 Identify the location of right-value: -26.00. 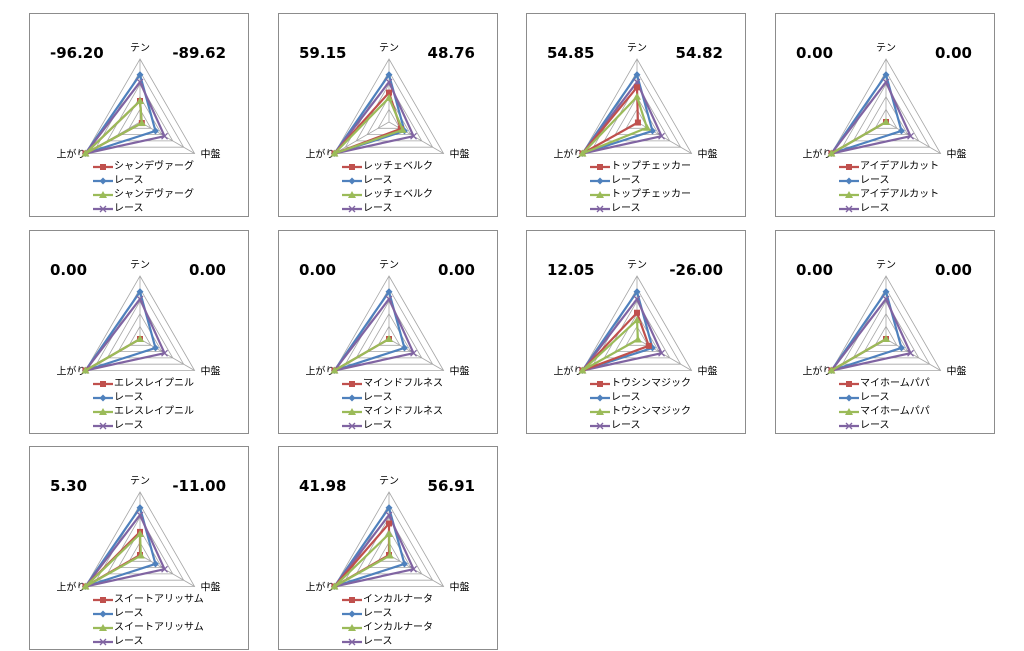
(696, 270).